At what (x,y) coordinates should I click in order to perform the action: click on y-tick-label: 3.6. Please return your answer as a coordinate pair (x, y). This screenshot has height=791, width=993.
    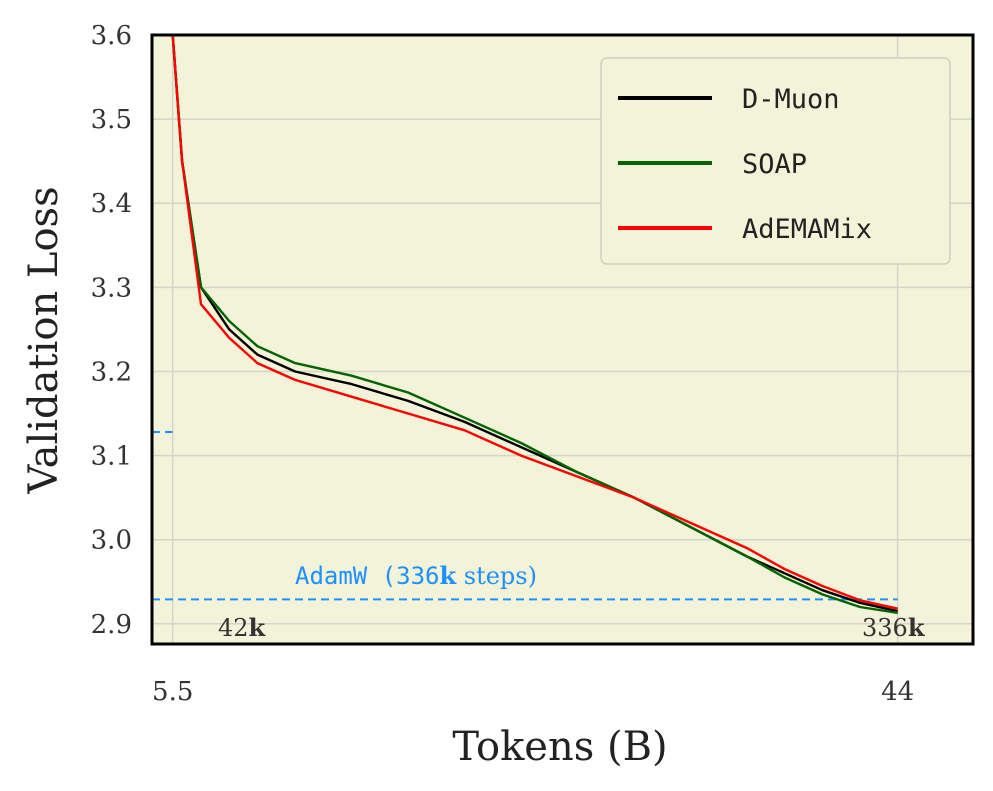
    Looking at the image, I should click on (111, 36).